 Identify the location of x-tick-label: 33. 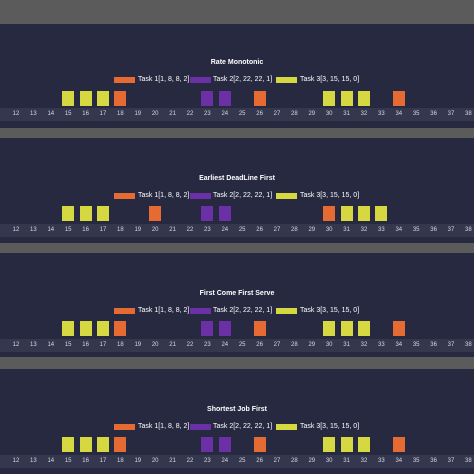
(381, 461).